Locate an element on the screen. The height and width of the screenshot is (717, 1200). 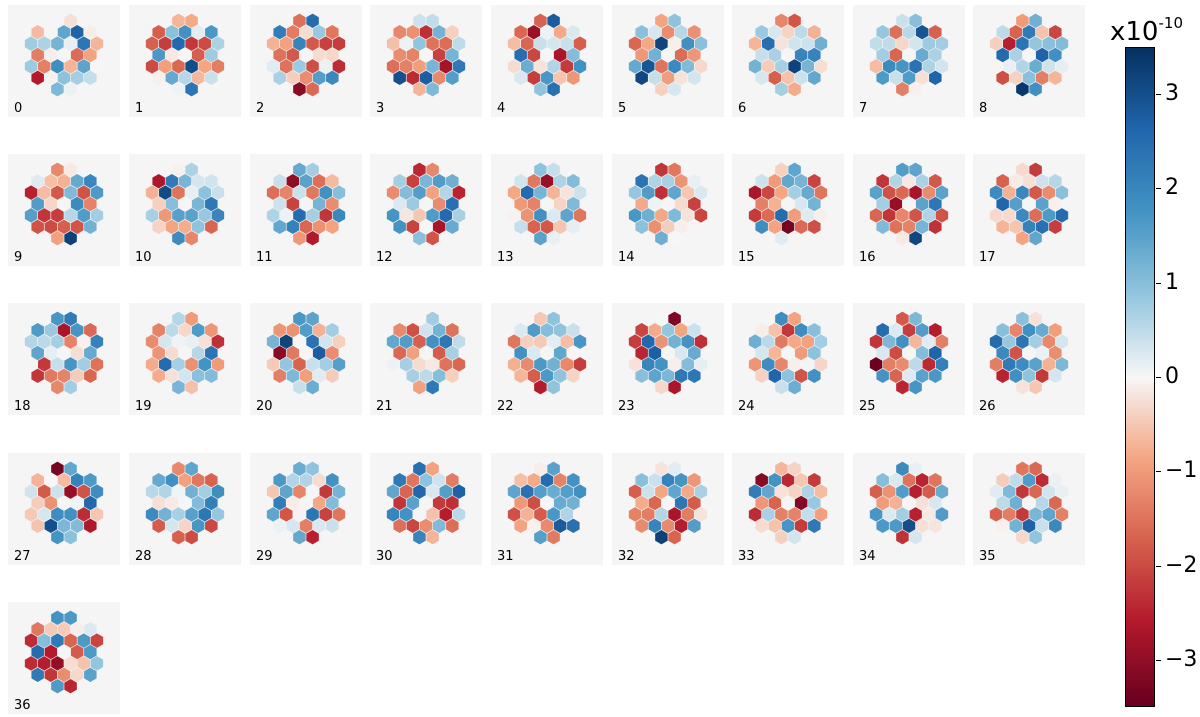
colorbar-tick-label: 2 is located at coordinates (1172, 188).